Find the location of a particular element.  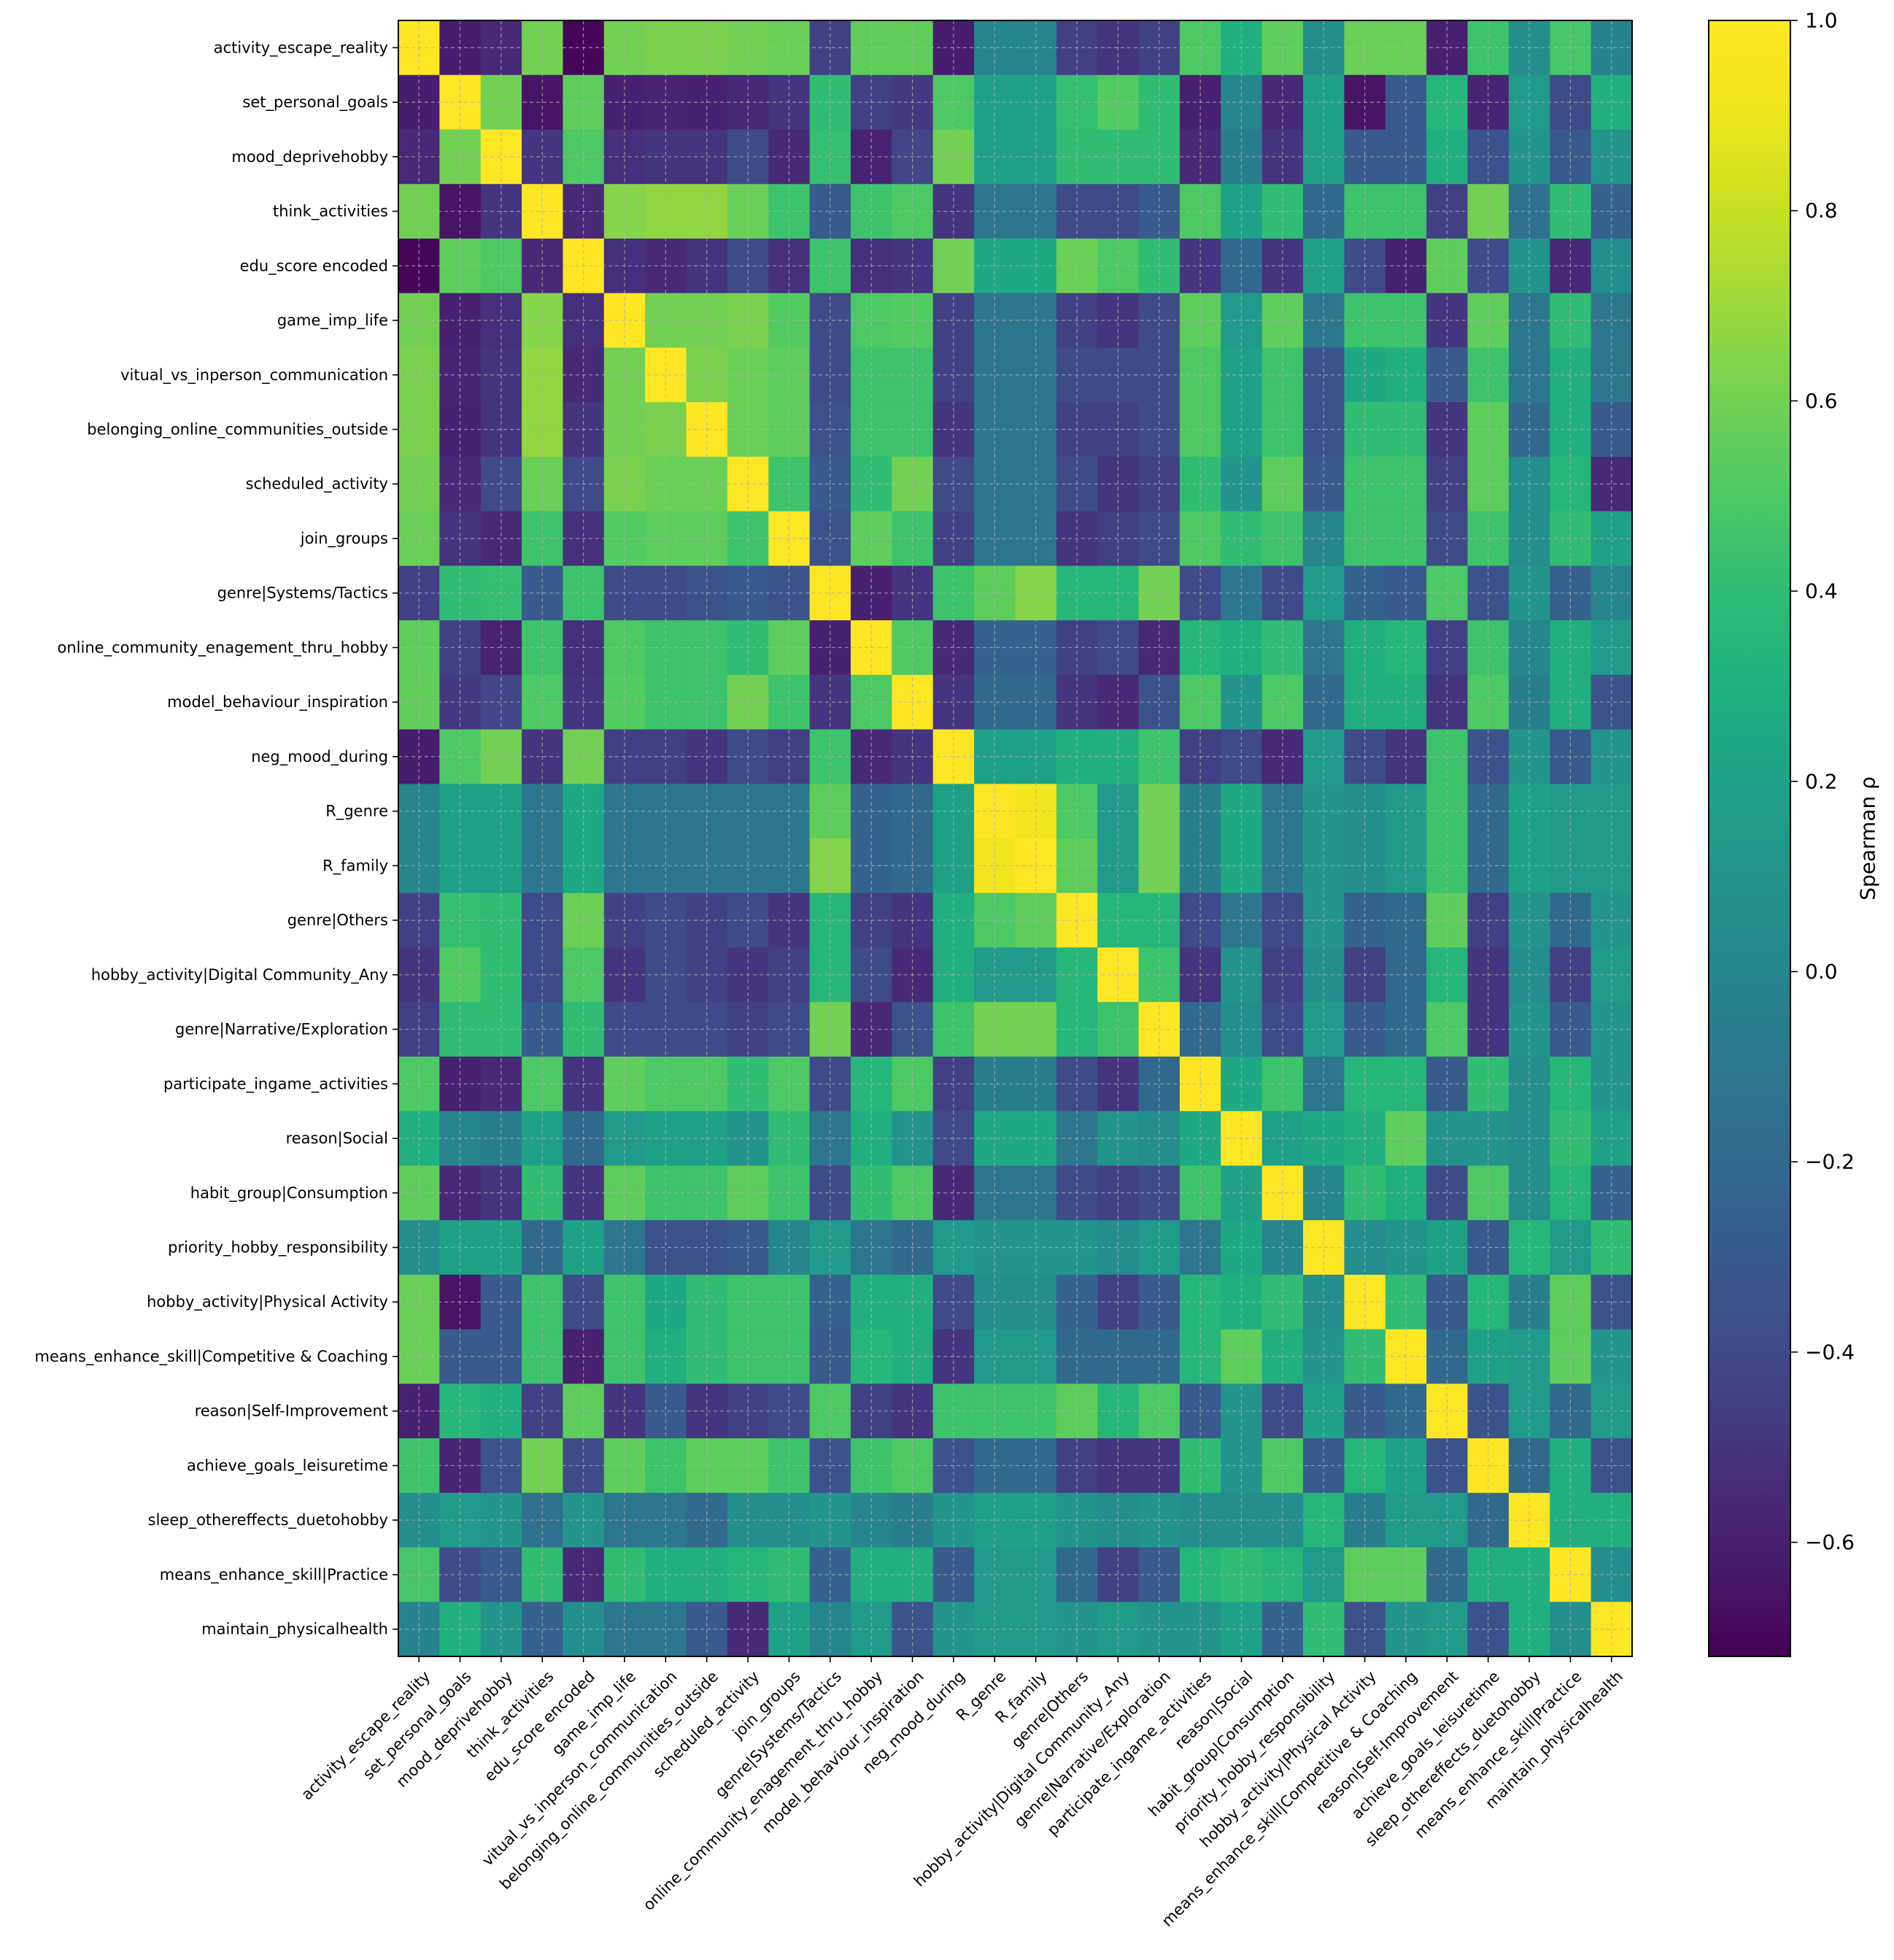

colorbar-gradient is located at coordinates (1749, 838).